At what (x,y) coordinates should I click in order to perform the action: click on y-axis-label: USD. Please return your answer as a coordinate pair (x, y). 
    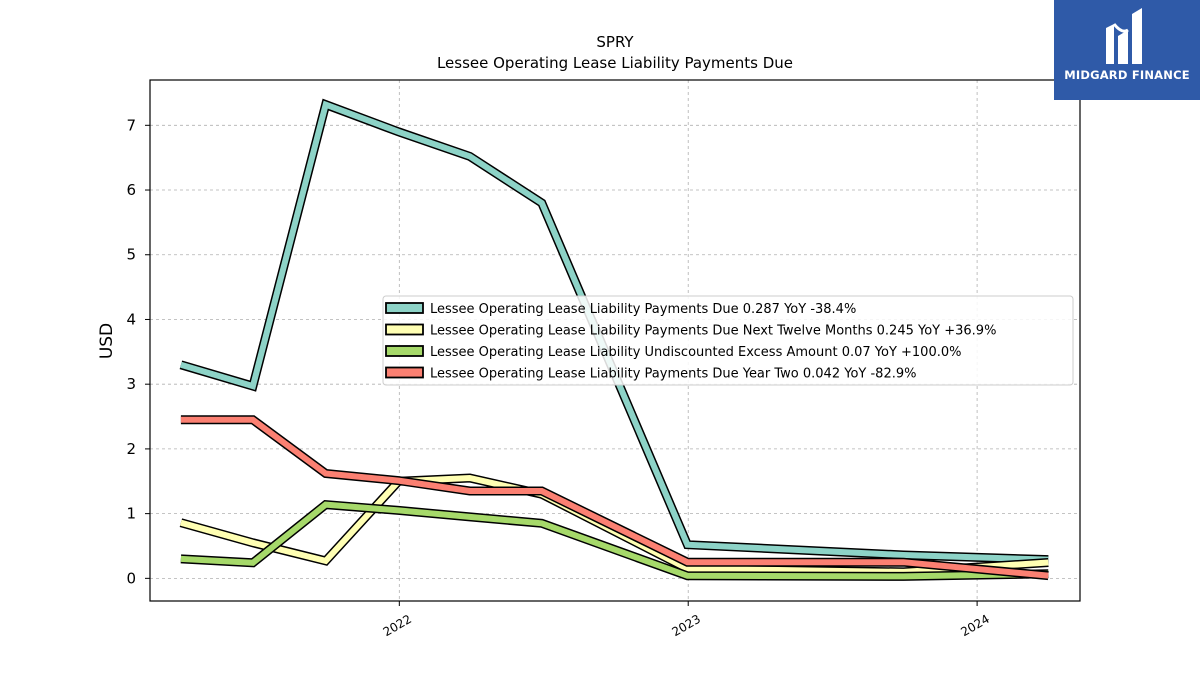
    Looking at the image, I should click on (107, 341).